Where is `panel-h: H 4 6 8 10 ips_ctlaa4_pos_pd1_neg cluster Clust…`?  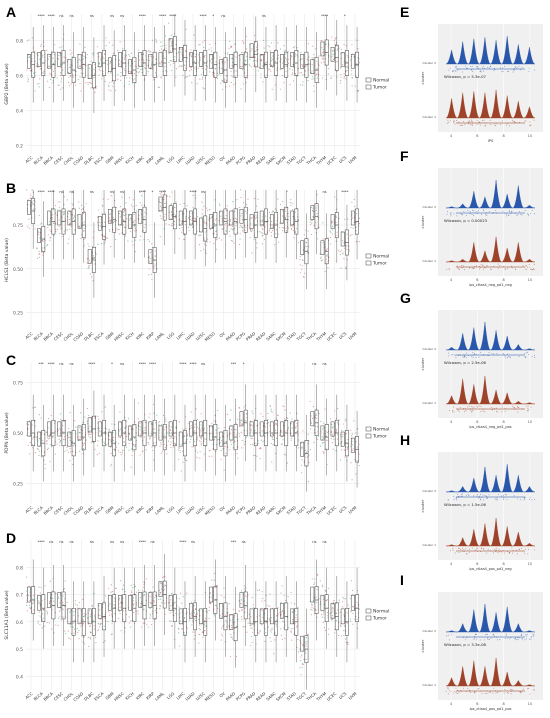
panel-h: H 4 6 8 10 ips_ctlaa4_pos_pd1_neg cluster Clust… is located at coordinates (473, 502).